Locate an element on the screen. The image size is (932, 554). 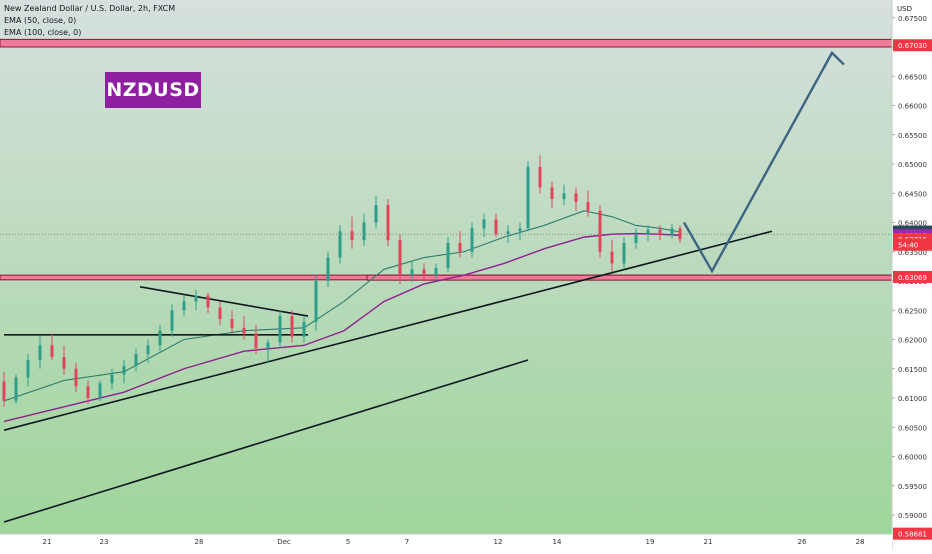
x-tick-label: Dec is located at coordinates (284, 542).